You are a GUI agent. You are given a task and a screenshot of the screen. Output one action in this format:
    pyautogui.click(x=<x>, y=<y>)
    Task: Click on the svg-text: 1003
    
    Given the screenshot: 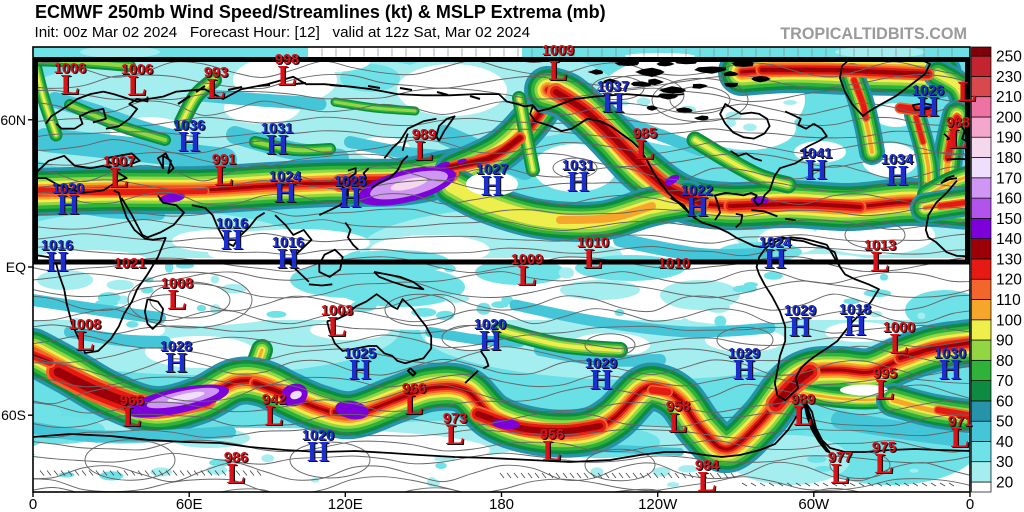 What is the action you would take?
    pyautogui.click(x=338, y=312)
    